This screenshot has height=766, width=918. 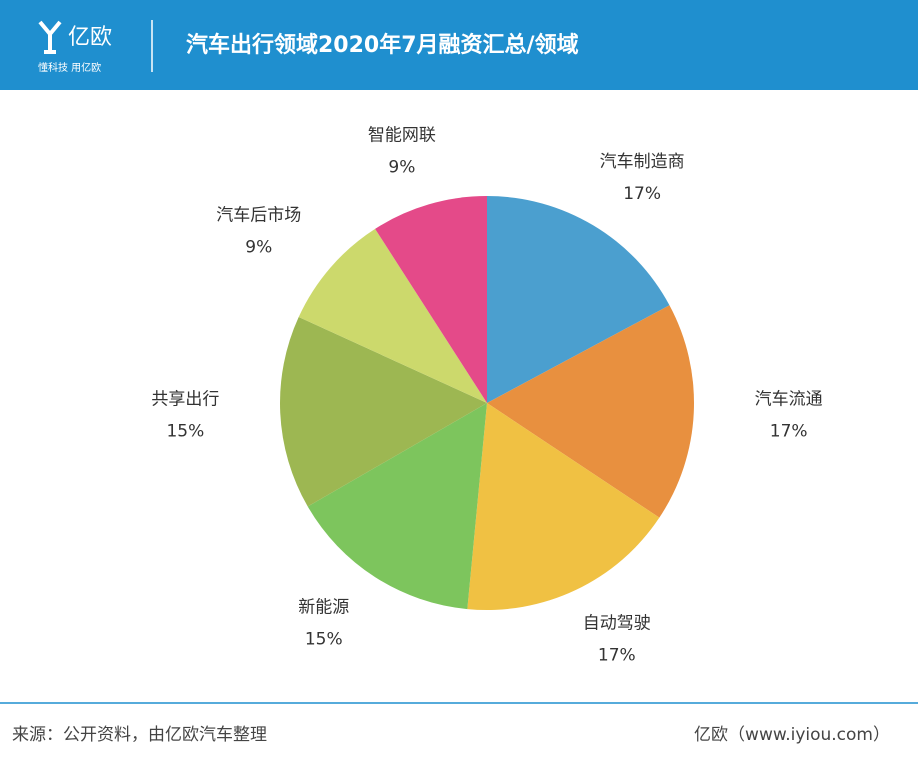 What do you see at coordinates (50, 37) in the screenshot?
I see `logo-icon` at bounding box center [50, 37].